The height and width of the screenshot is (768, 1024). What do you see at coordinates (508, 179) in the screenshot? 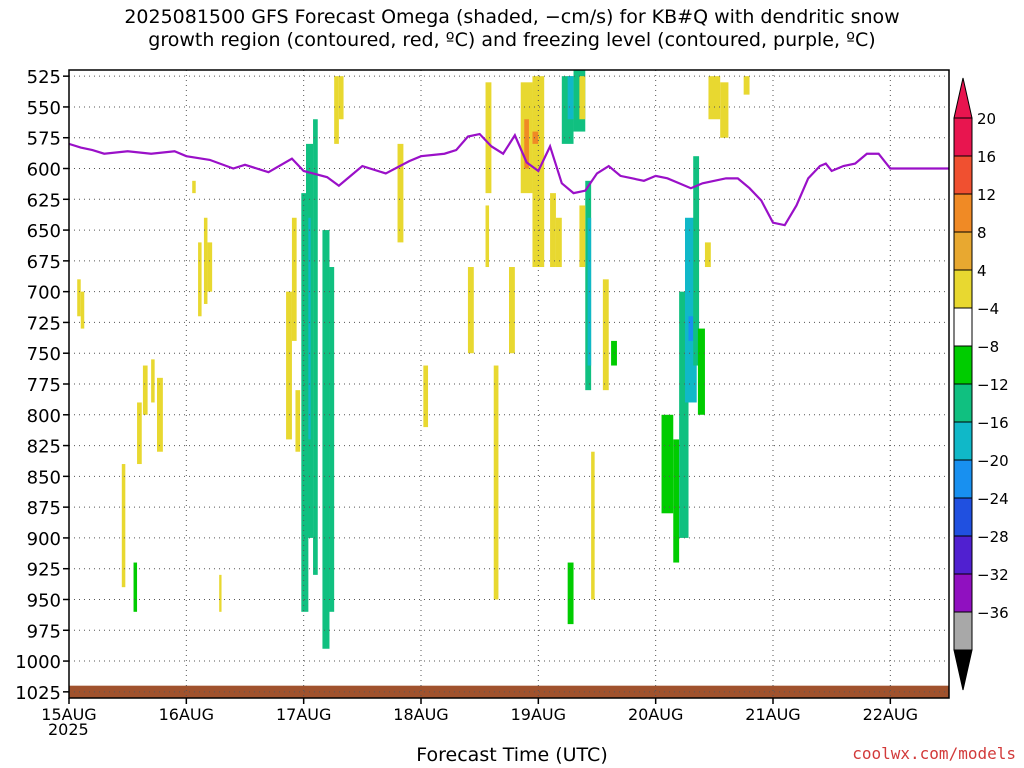
I see `freezing-level-line` at bounding box center [508, 179].